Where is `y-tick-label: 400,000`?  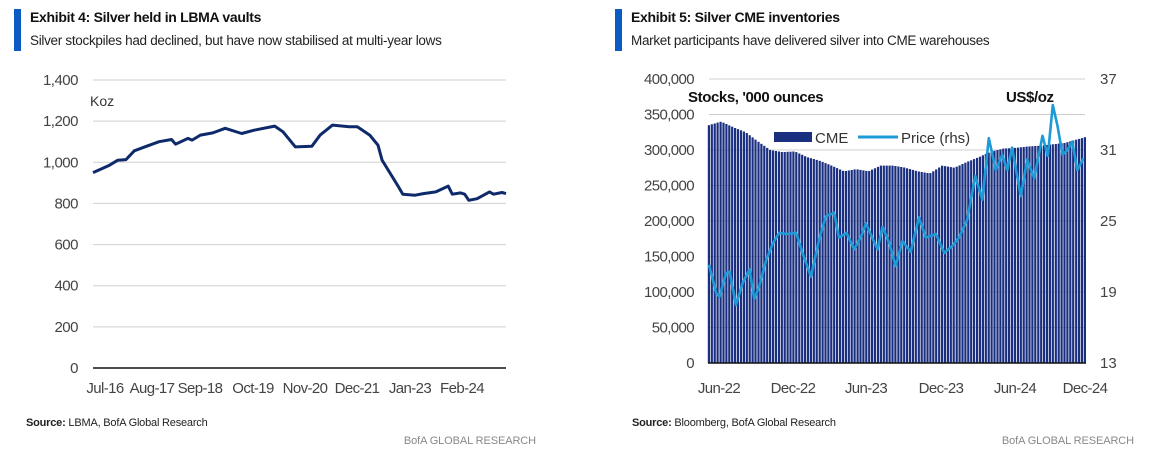 y-tick-label: 400,000 is located at coordinates (669, 79).